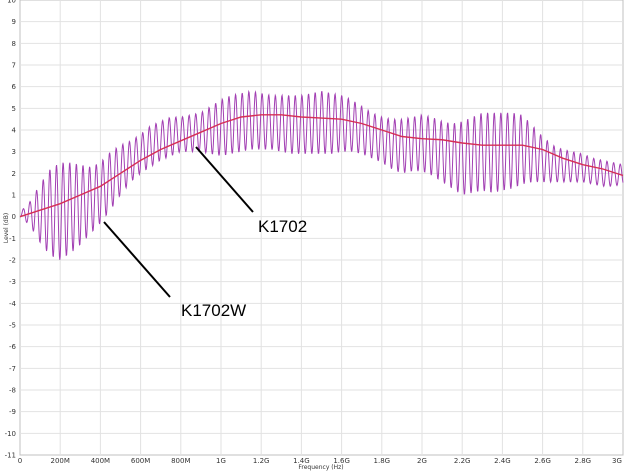 This screenshot has width=632, height=472. What do you see at coordinates (224, 179) in the screenshot?
I see `annotation-pointer-k1702` at bounding box center [224, 179].